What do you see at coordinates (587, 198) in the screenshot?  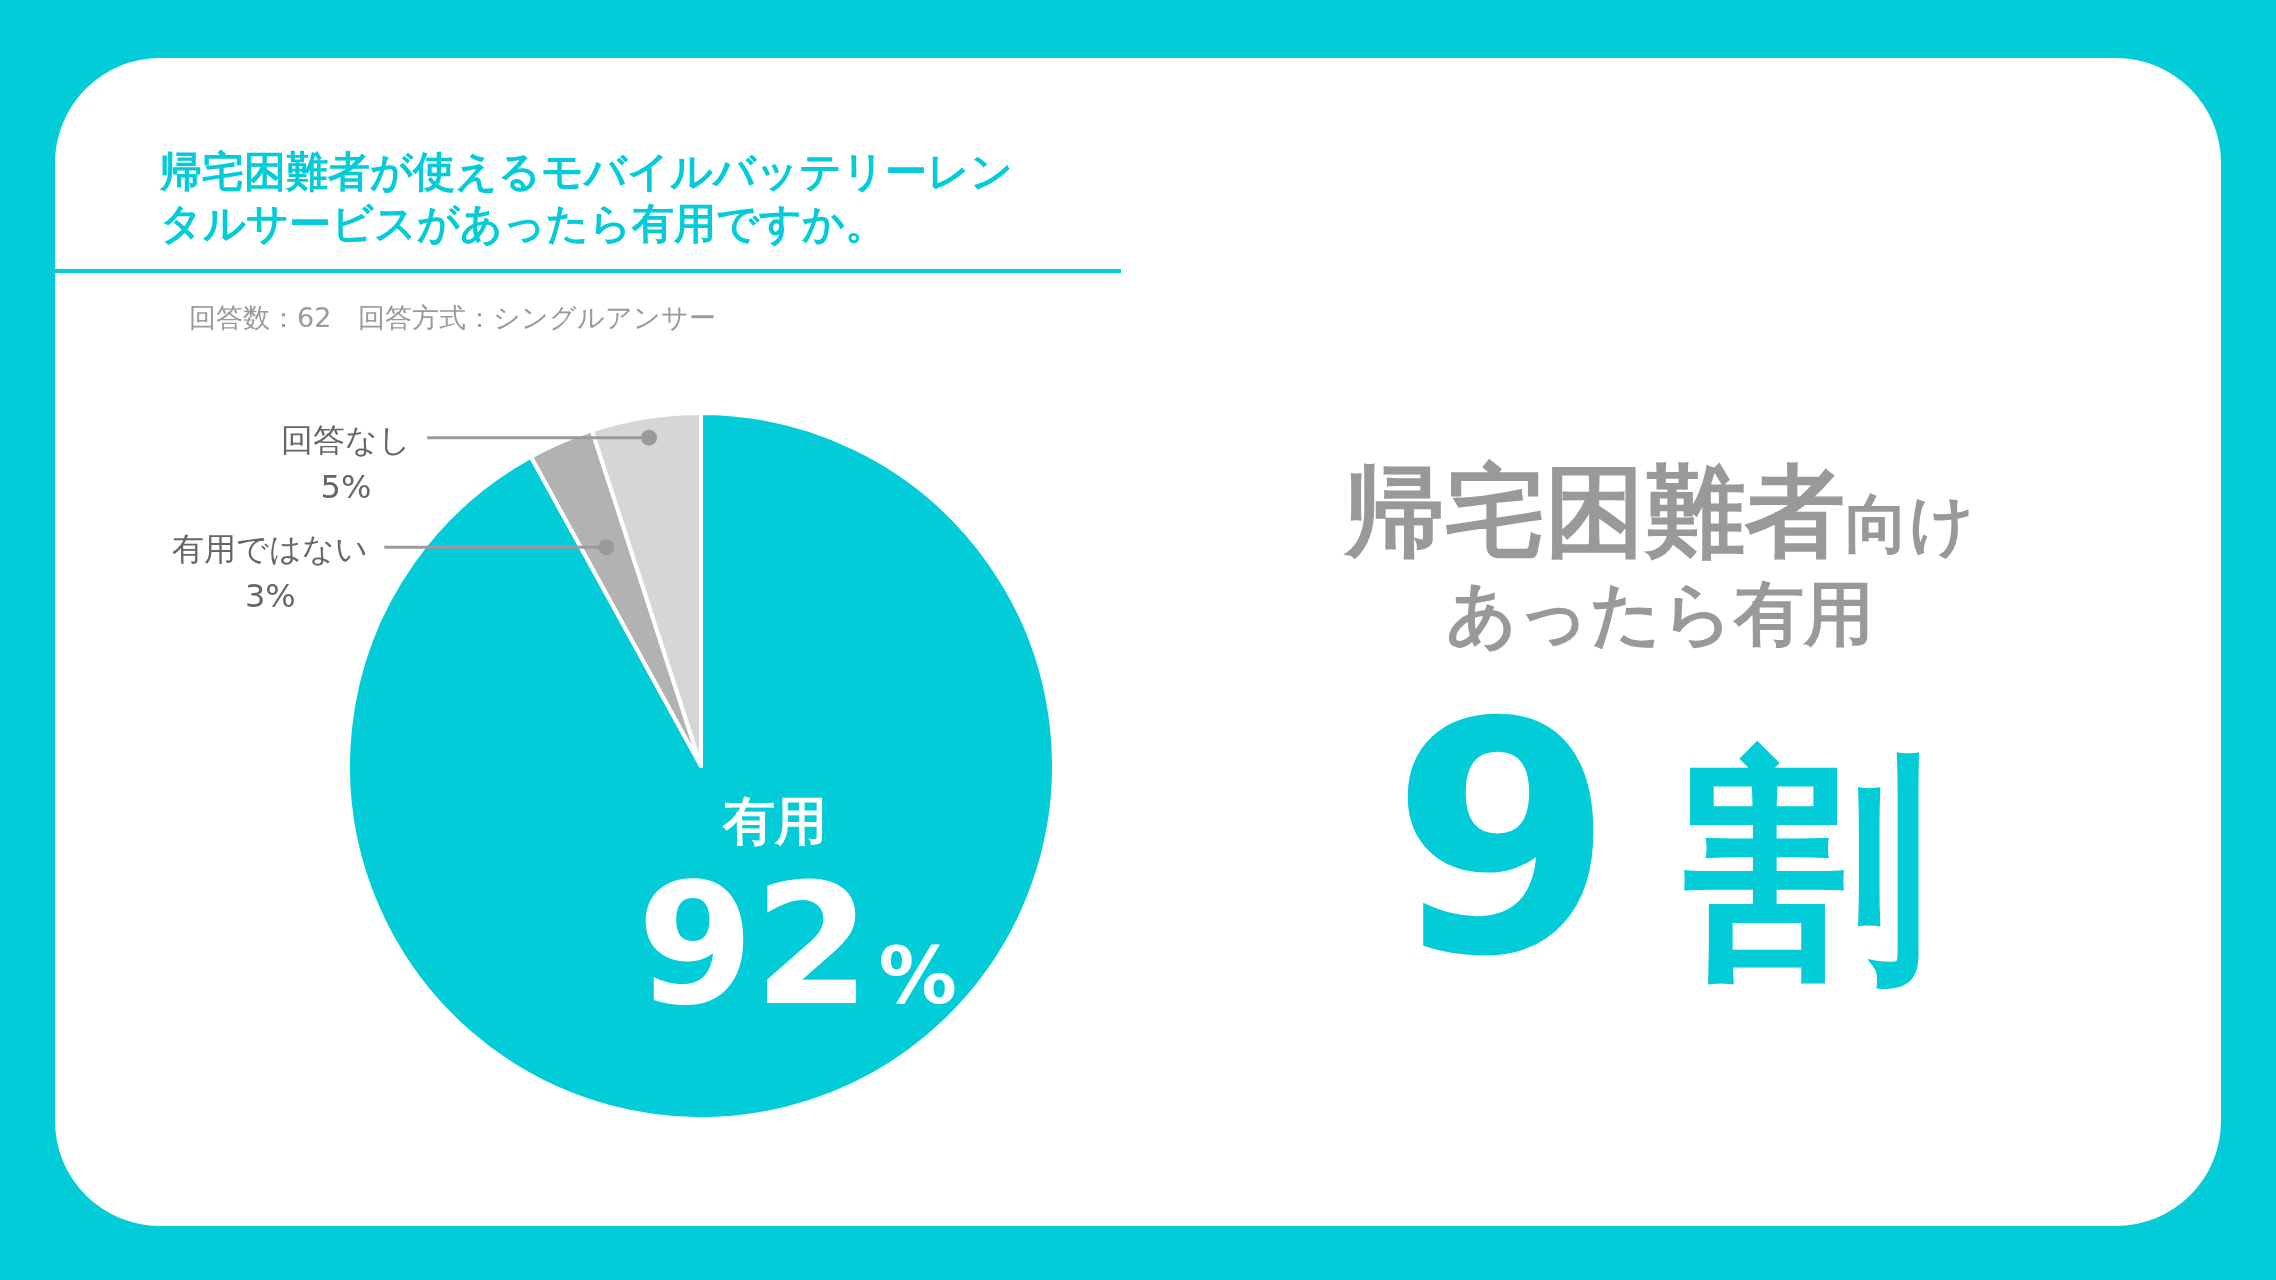 I see `chart-title: 帰宅困難者が使えるモバイルバッテリーレンタルサービスがあったら有用ですか。` at bounding box center [587, 198].